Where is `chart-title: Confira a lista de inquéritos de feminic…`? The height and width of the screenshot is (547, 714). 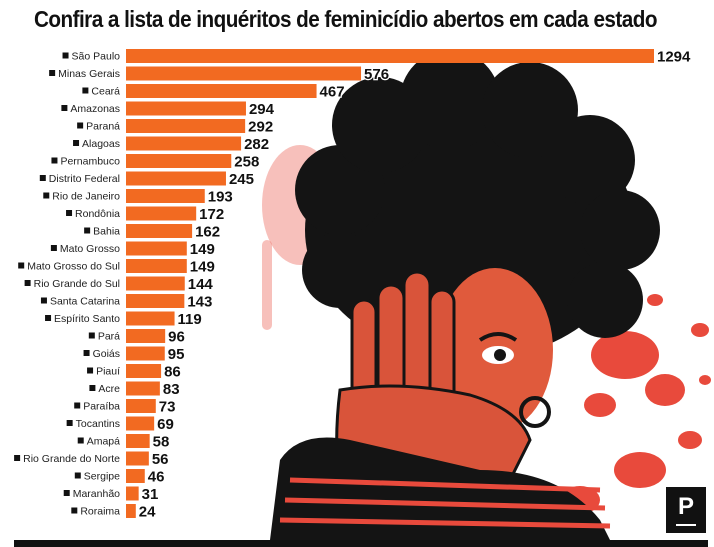
chart-title: Confira a lista de inquéritos de feminic… is located at coordinates (345, 19).